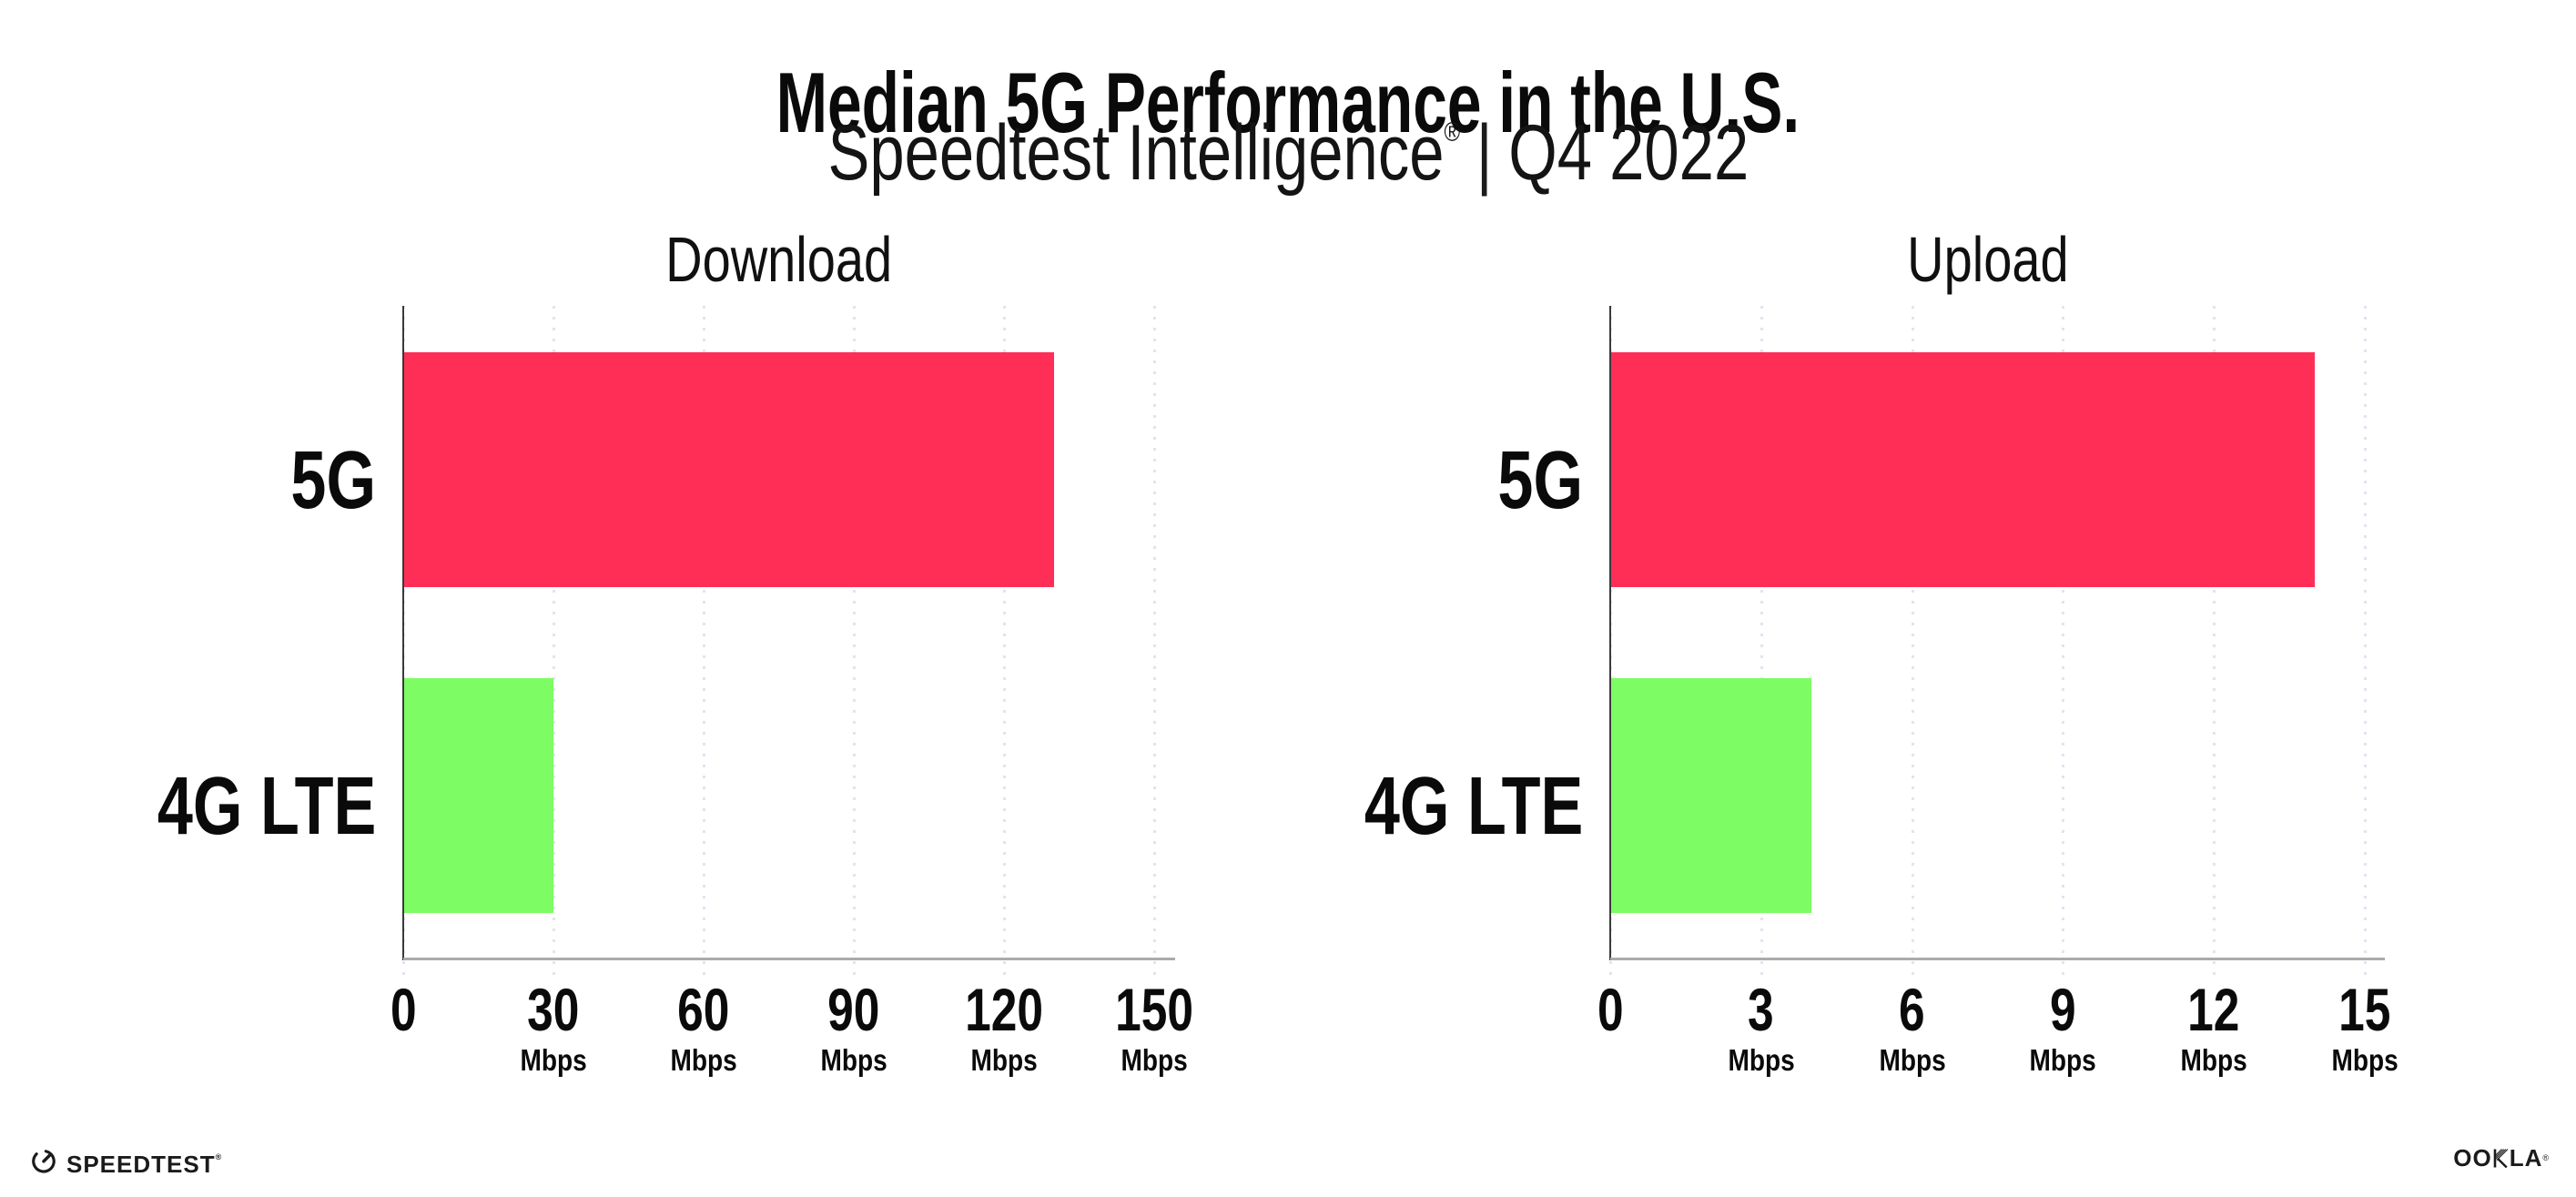  What do you see at coordinates (853, 1010) in the screenshot?
I see `x-tick-label: 90` at bounding box center [853, 1010].